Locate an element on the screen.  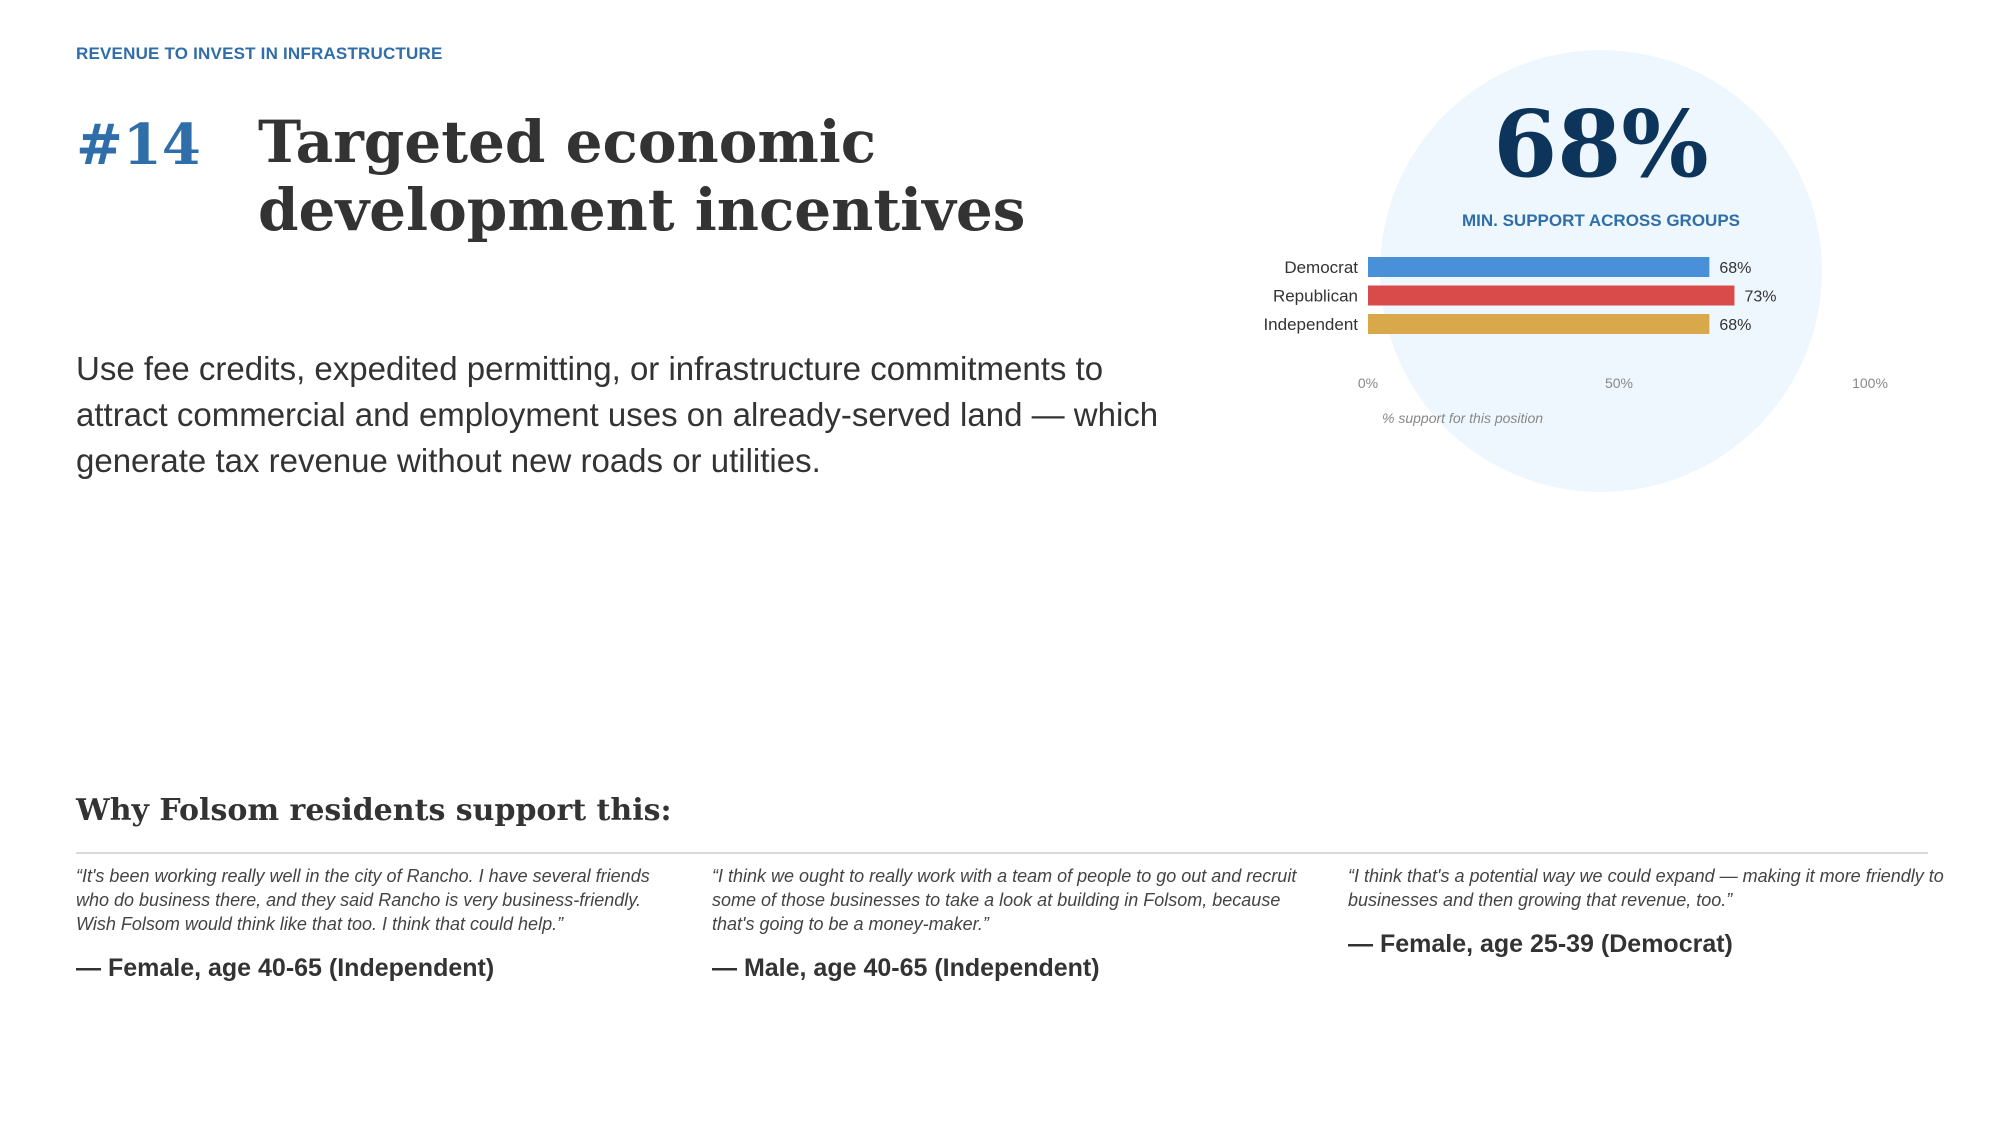
category-label: Independent is located at coordinates (1310, 324).